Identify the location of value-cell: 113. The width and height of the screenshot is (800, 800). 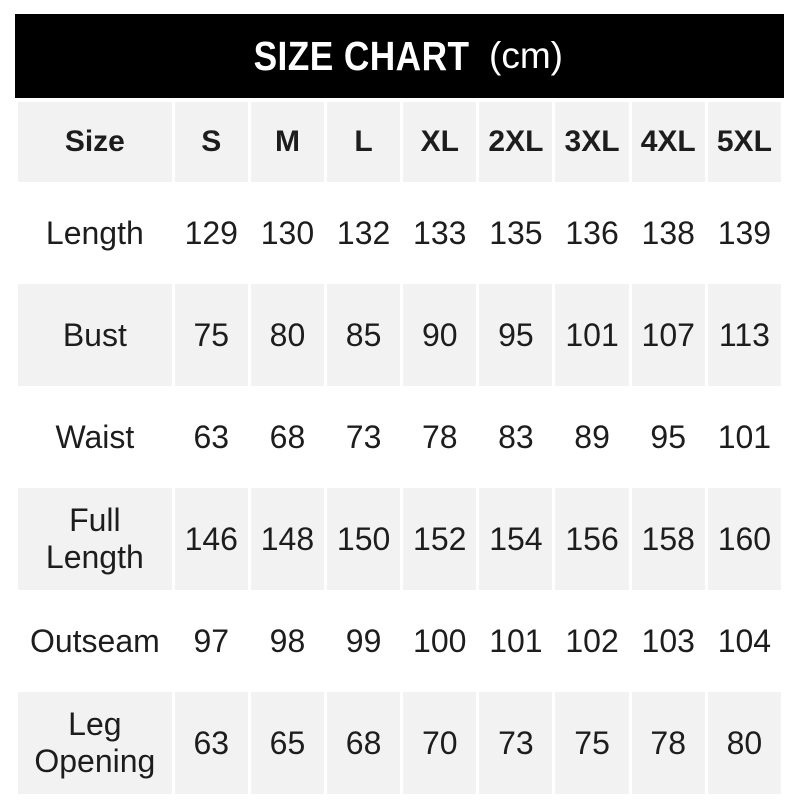
(744, 335).